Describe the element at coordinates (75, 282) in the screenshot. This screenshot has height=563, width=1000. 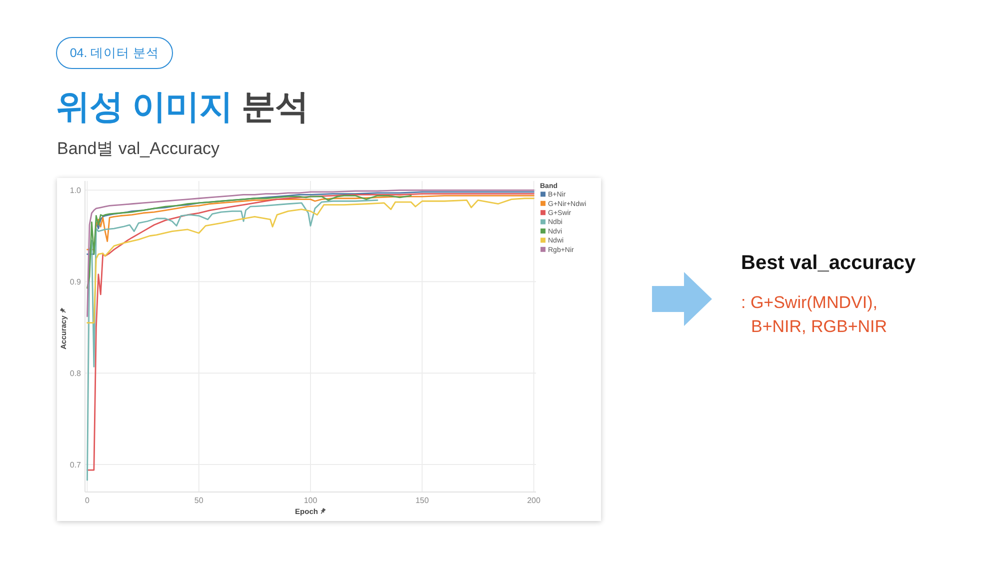
I see `ytick: 0.9` at that location.